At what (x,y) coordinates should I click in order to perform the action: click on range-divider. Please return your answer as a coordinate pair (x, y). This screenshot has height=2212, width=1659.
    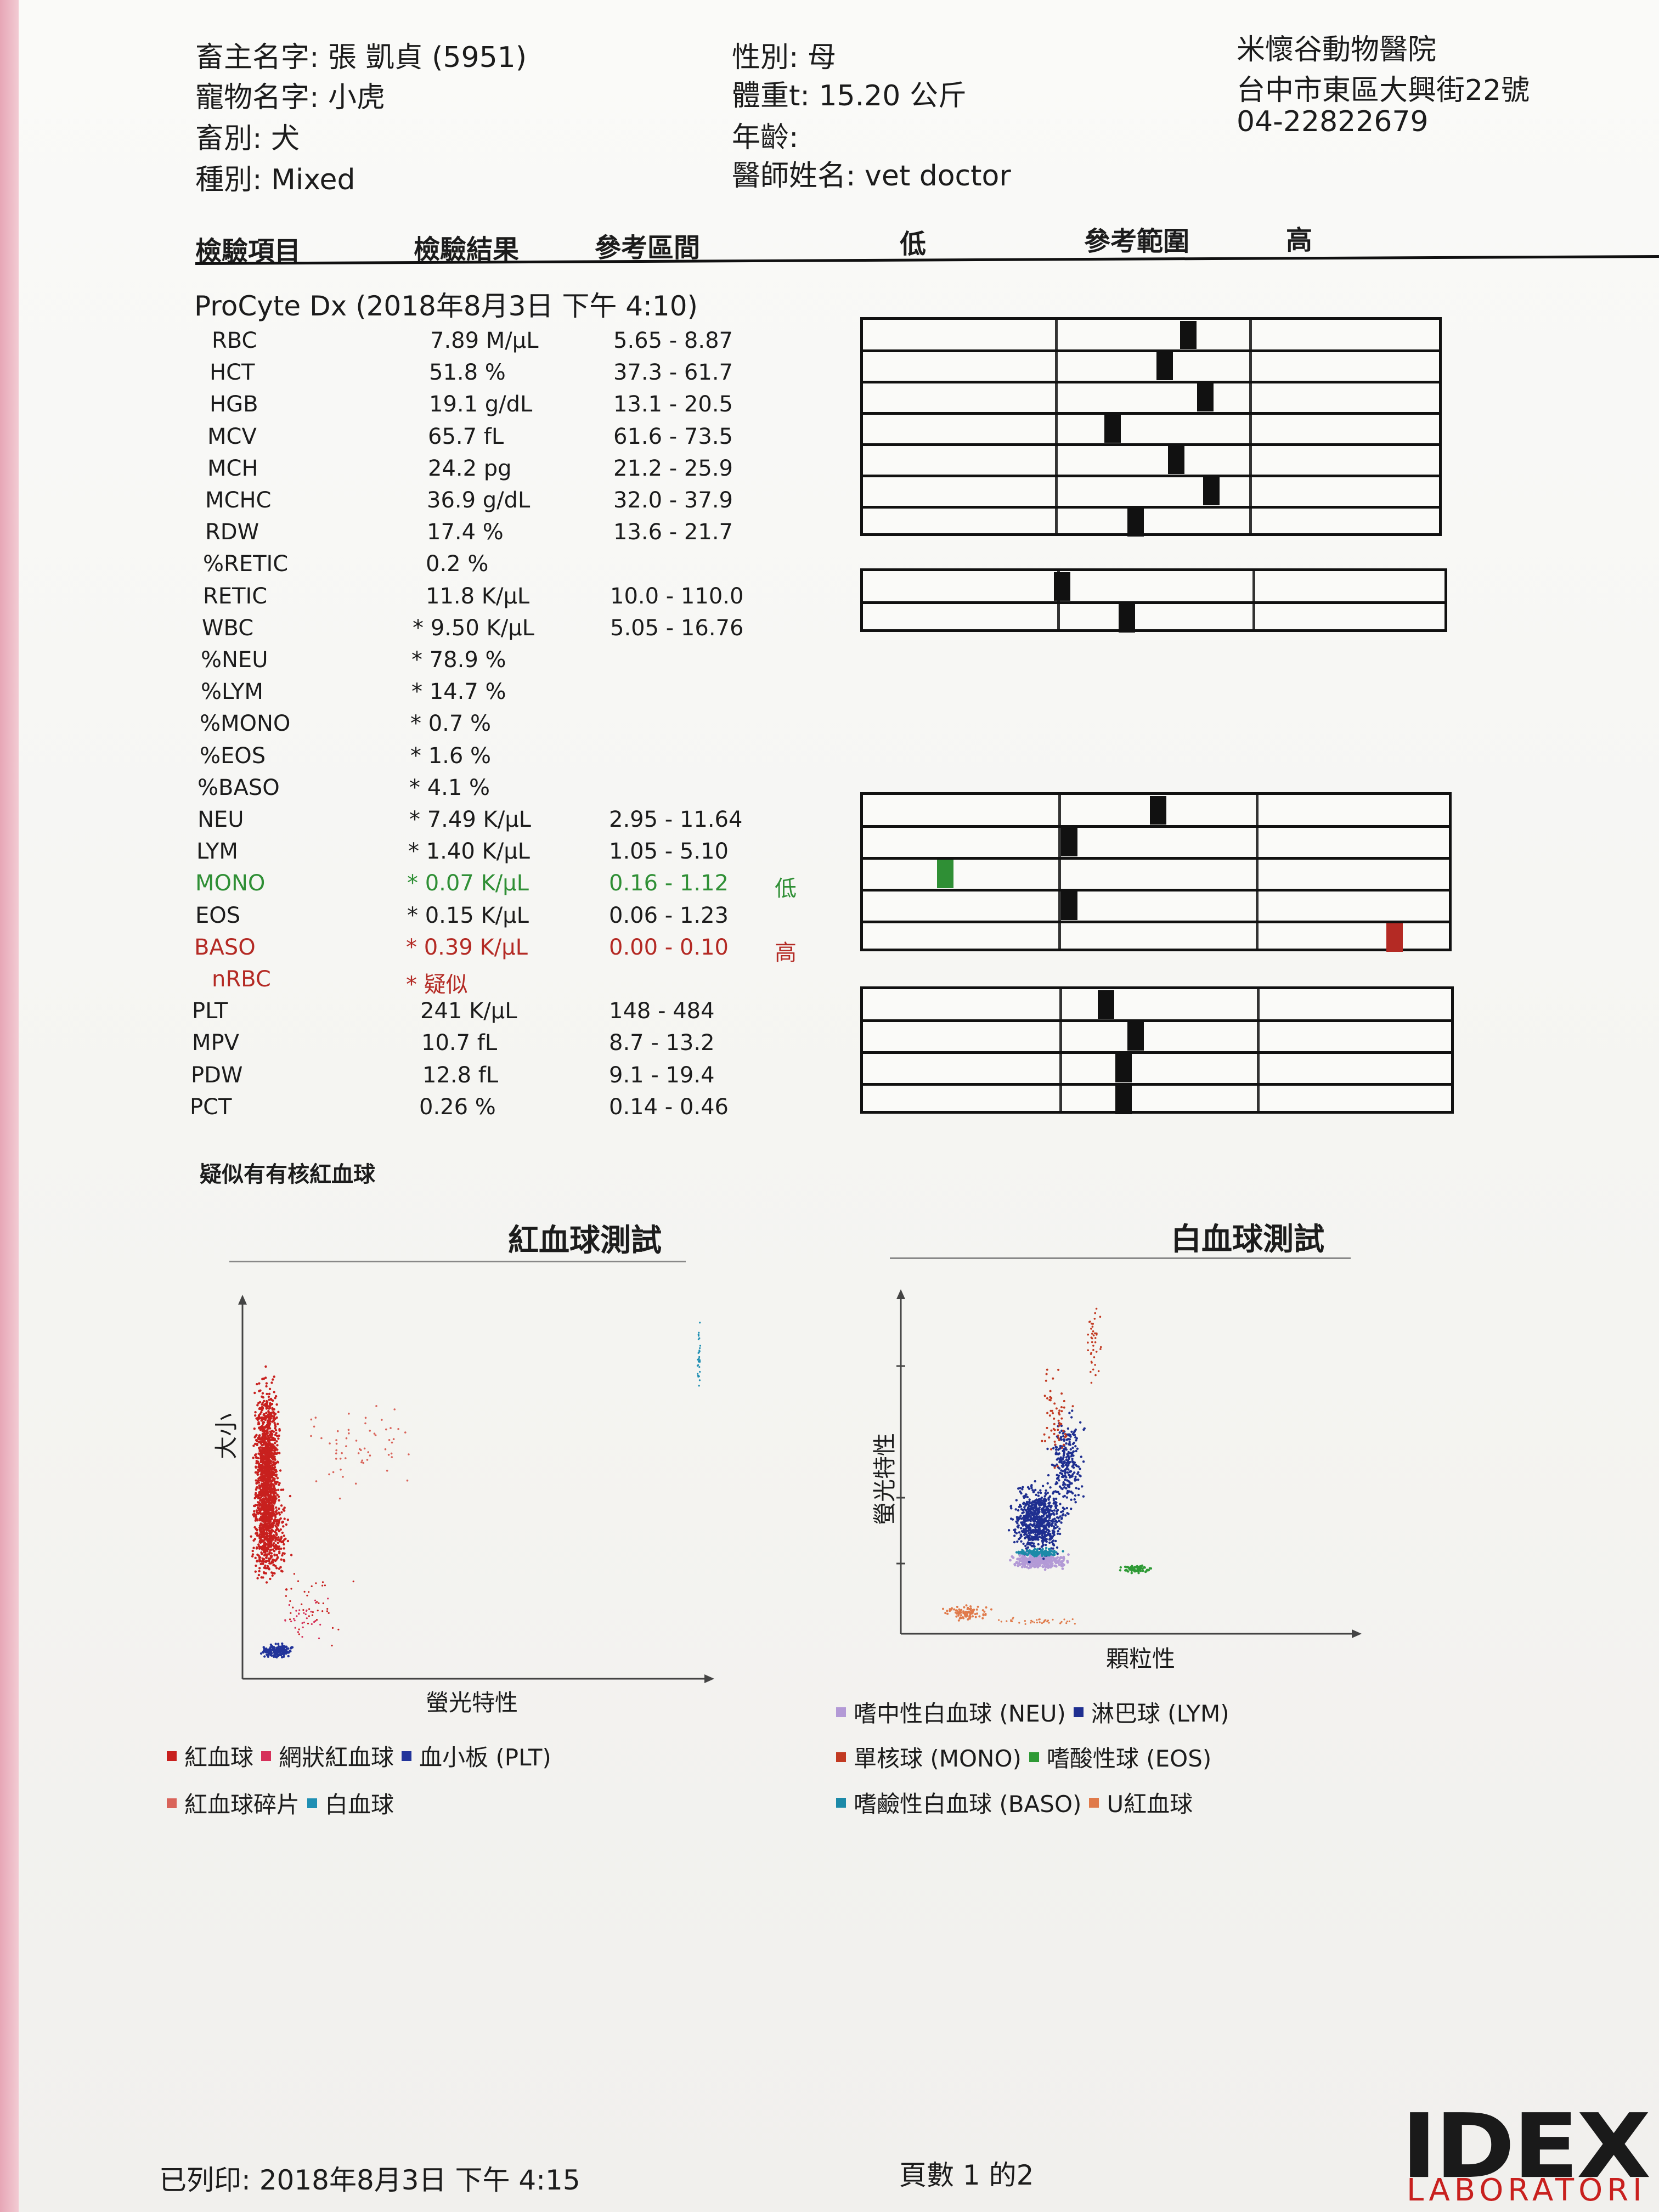
    Looking at the image, I should click on (1254, 600).